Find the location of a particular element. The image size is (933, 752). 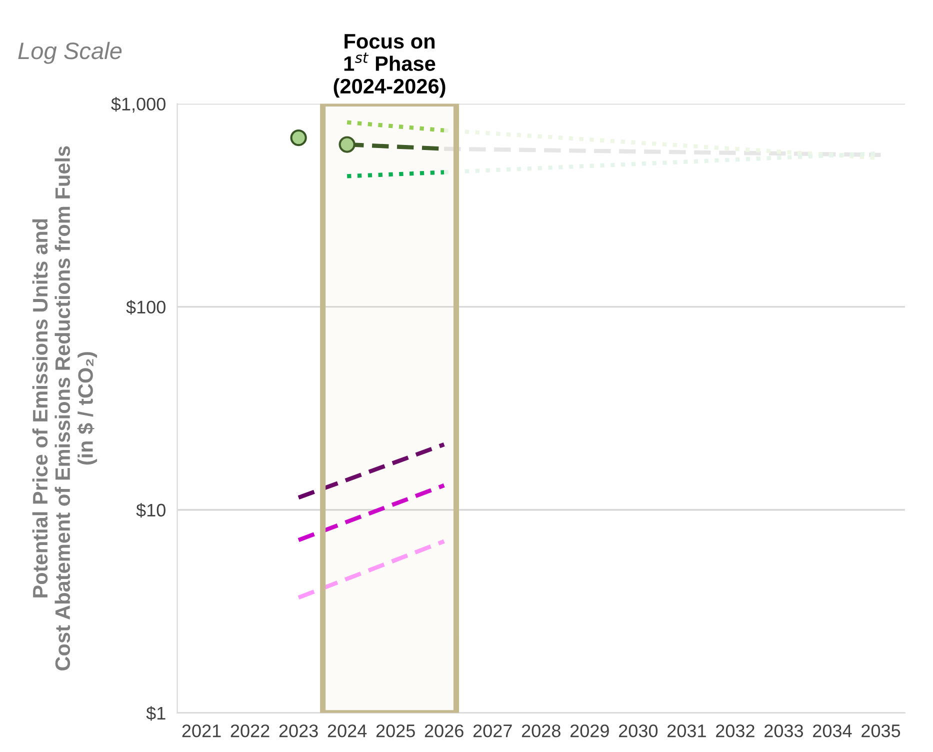

y-tick-label: $1 is located at coordinates (156, 713).